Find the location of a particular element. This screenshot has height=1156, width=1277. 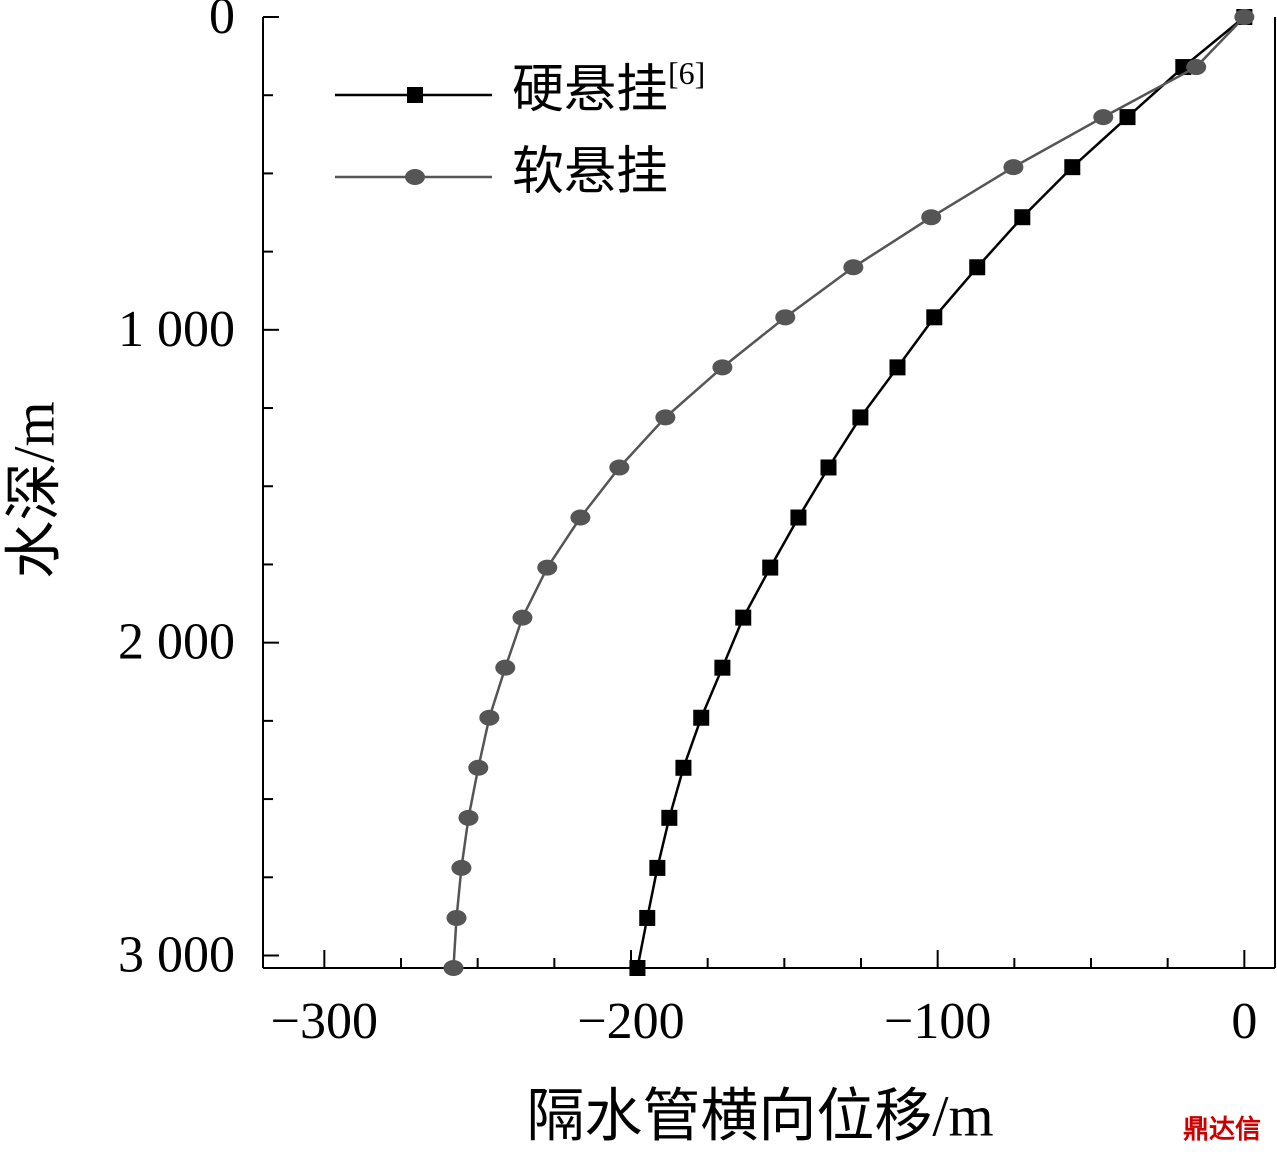

x-tick-label: −300 is located at coordinates (324, 1021).